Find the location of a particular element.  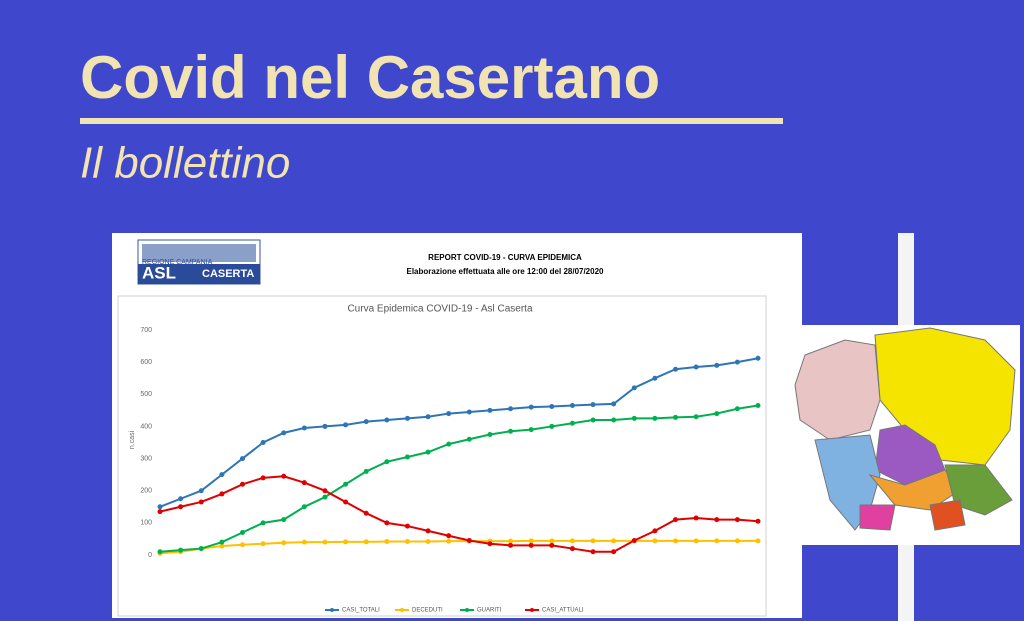

legend-label: DECEDUTI is located at coordinates (427, 611).